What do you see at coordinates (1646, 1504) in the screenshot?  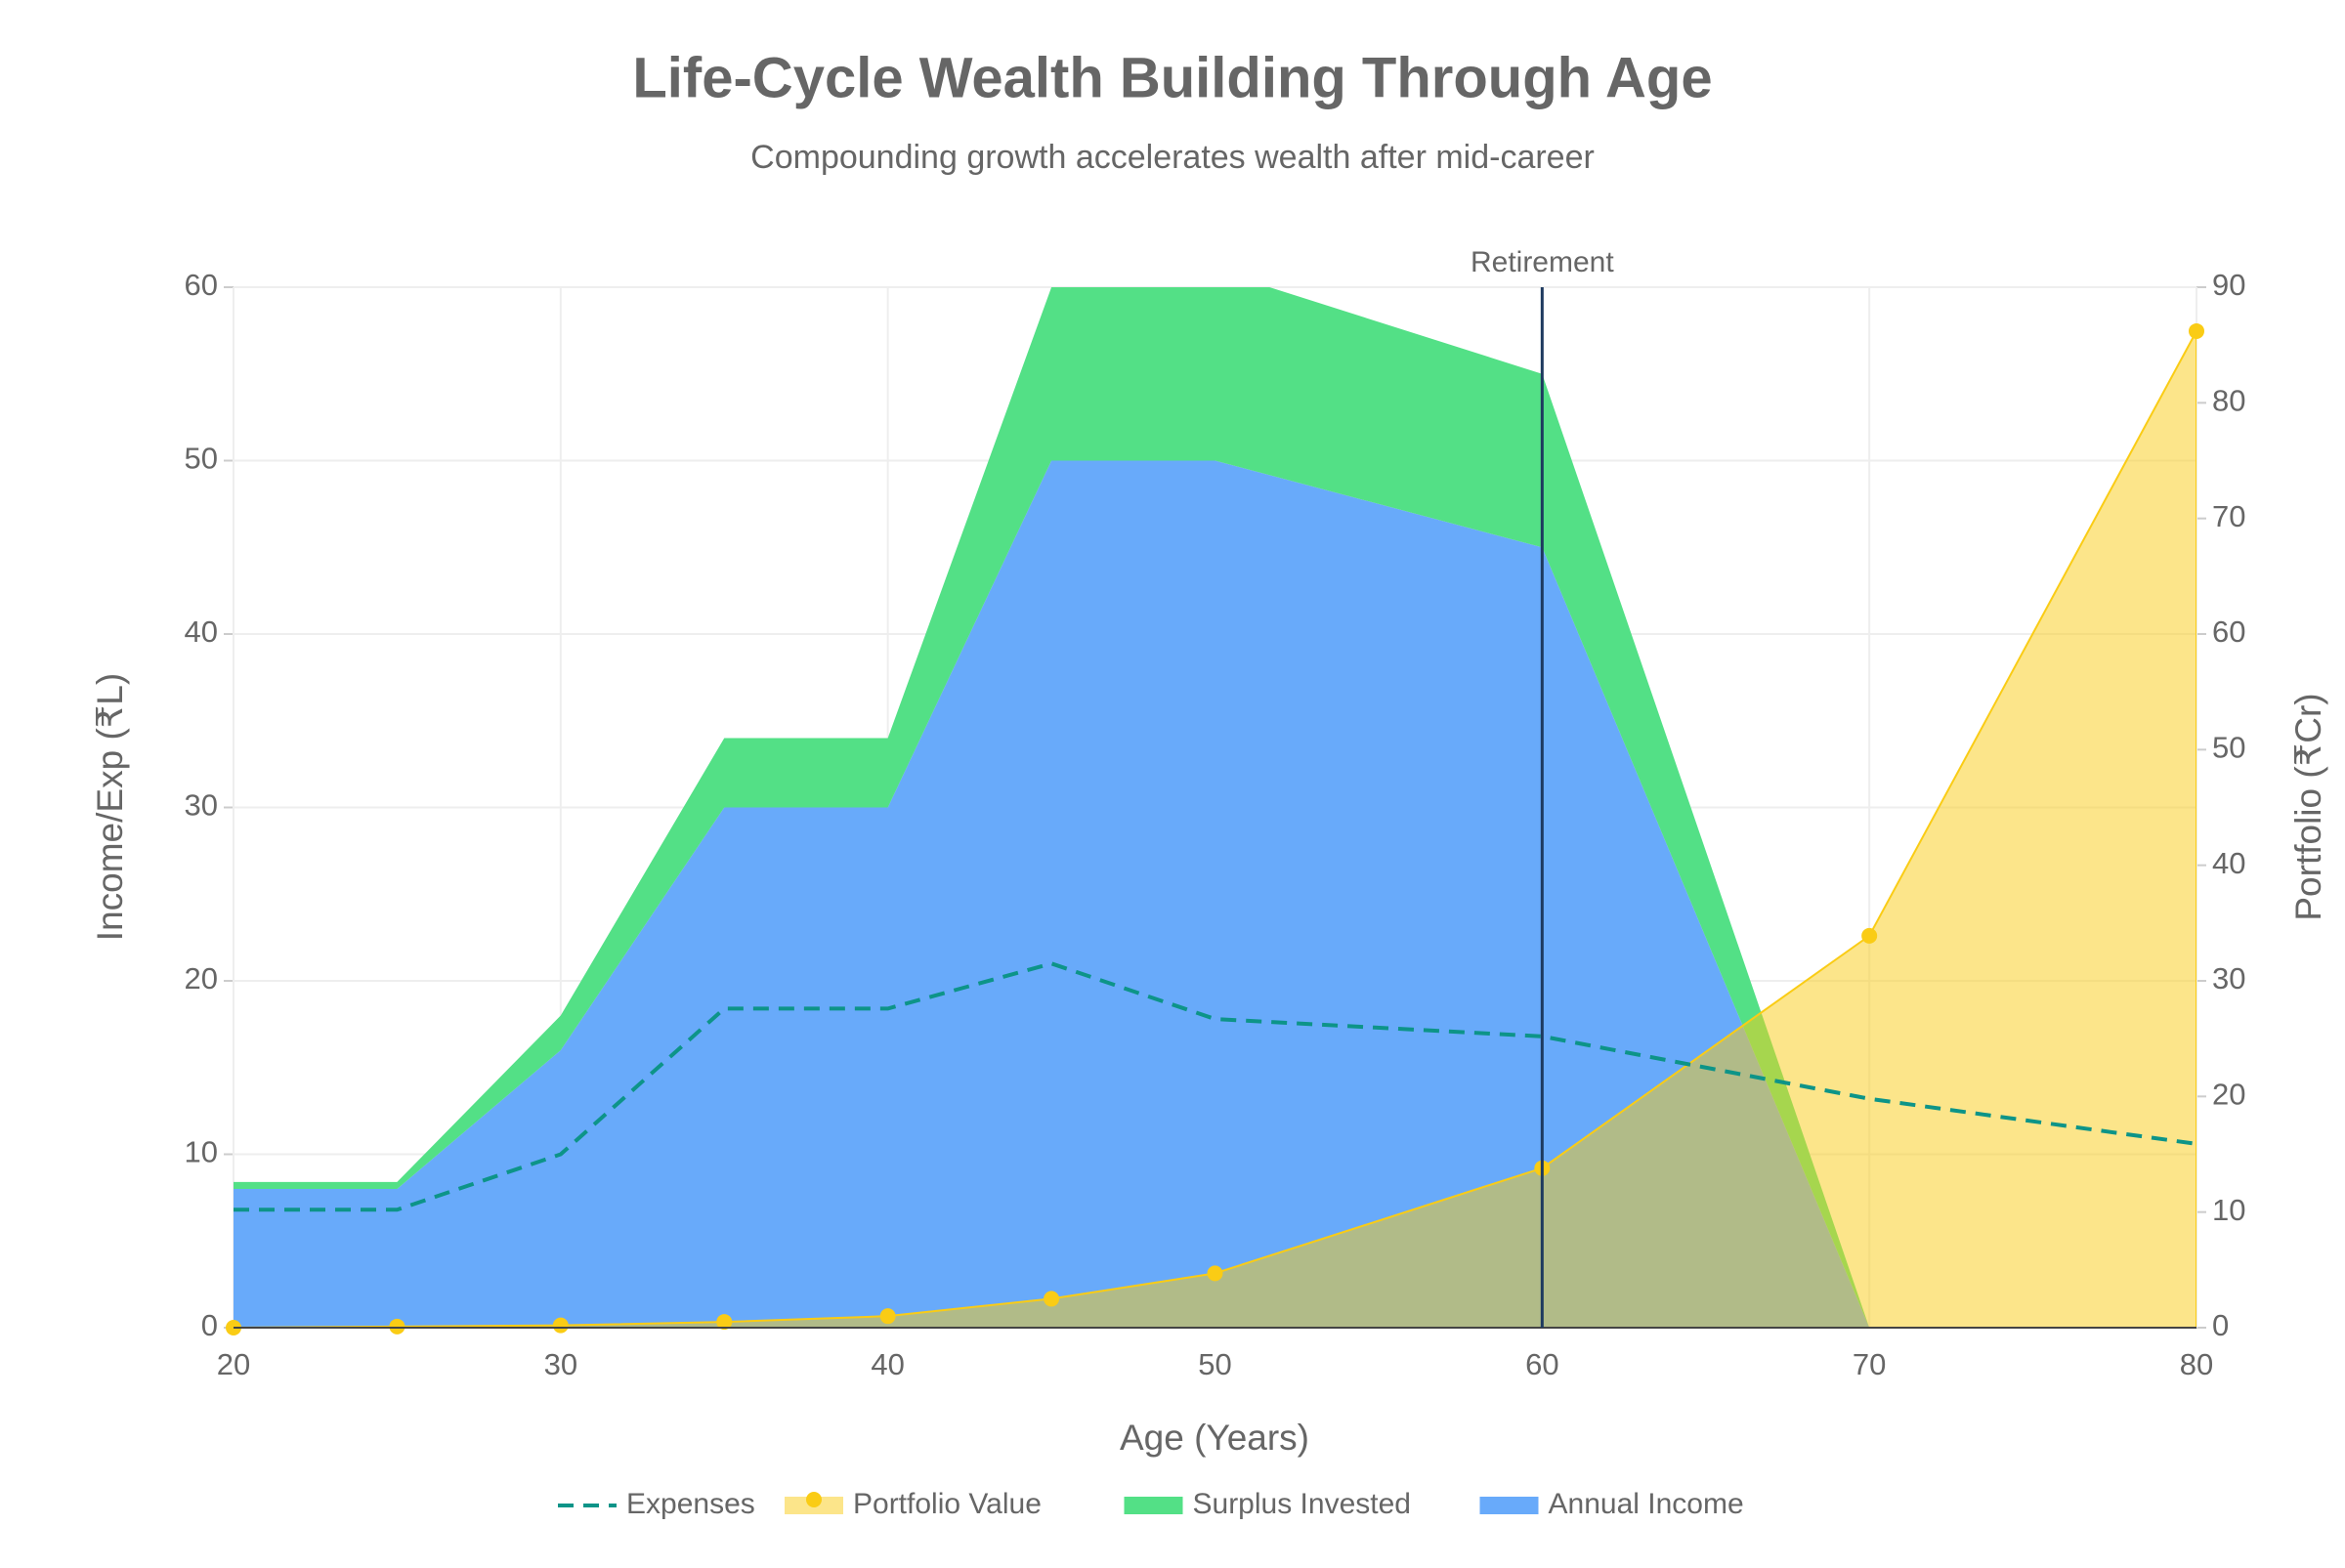 I see `legend-label: Annual Income` at bounding box center [1646, 1504].